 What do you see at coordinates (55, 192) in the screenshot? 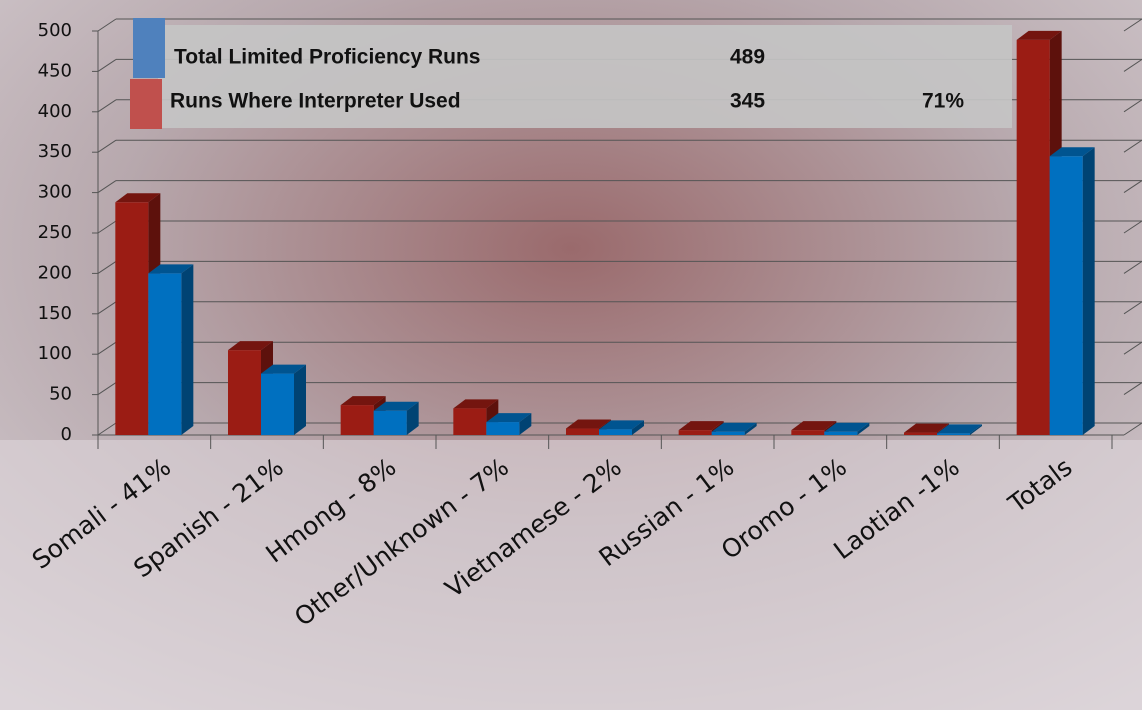
I see `y-tick-label: 300` at bounding box center [55, 192].